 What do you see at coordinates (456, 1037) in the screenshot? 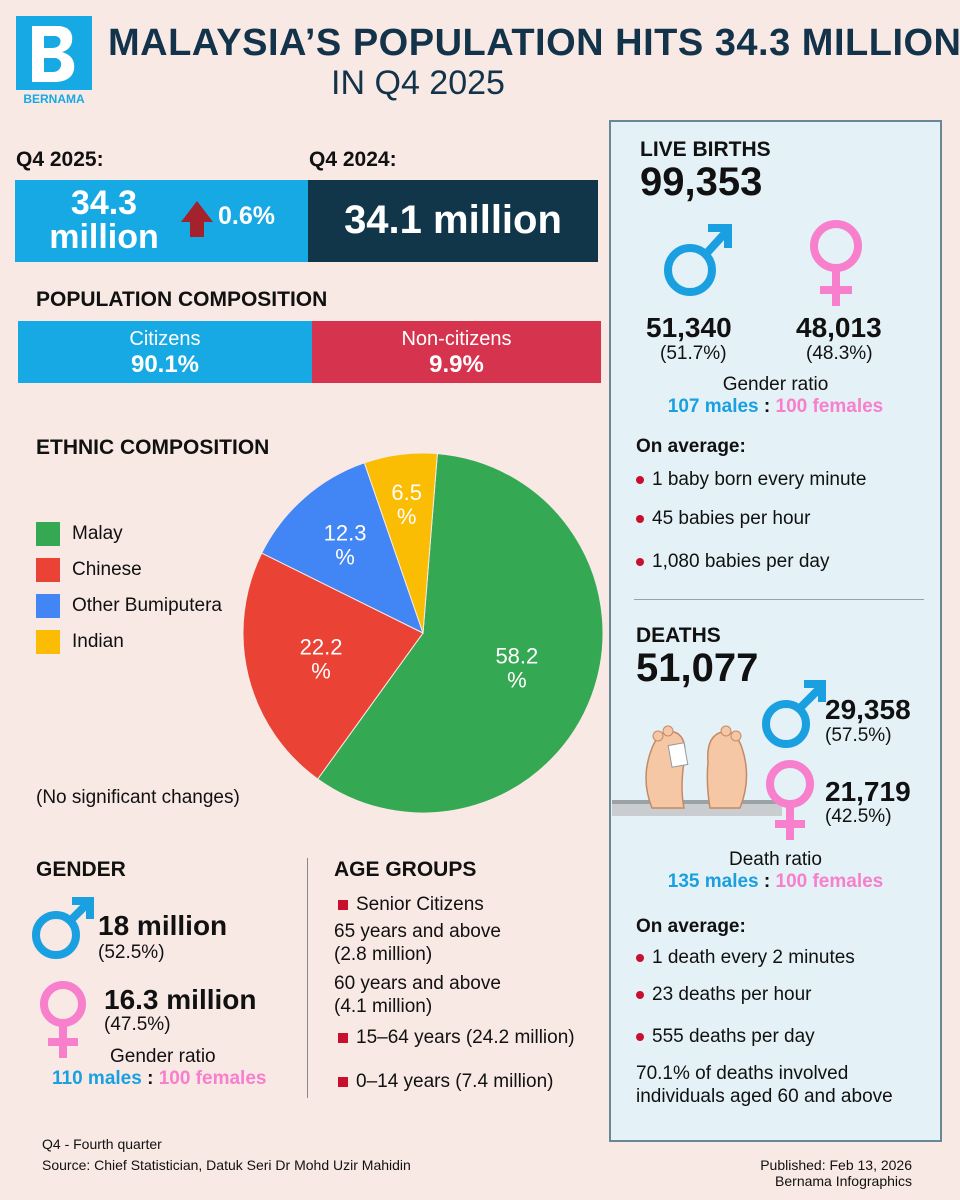
I see `age-working: 15–64 years (24.2 million)` at bounding box center [456, 1037].